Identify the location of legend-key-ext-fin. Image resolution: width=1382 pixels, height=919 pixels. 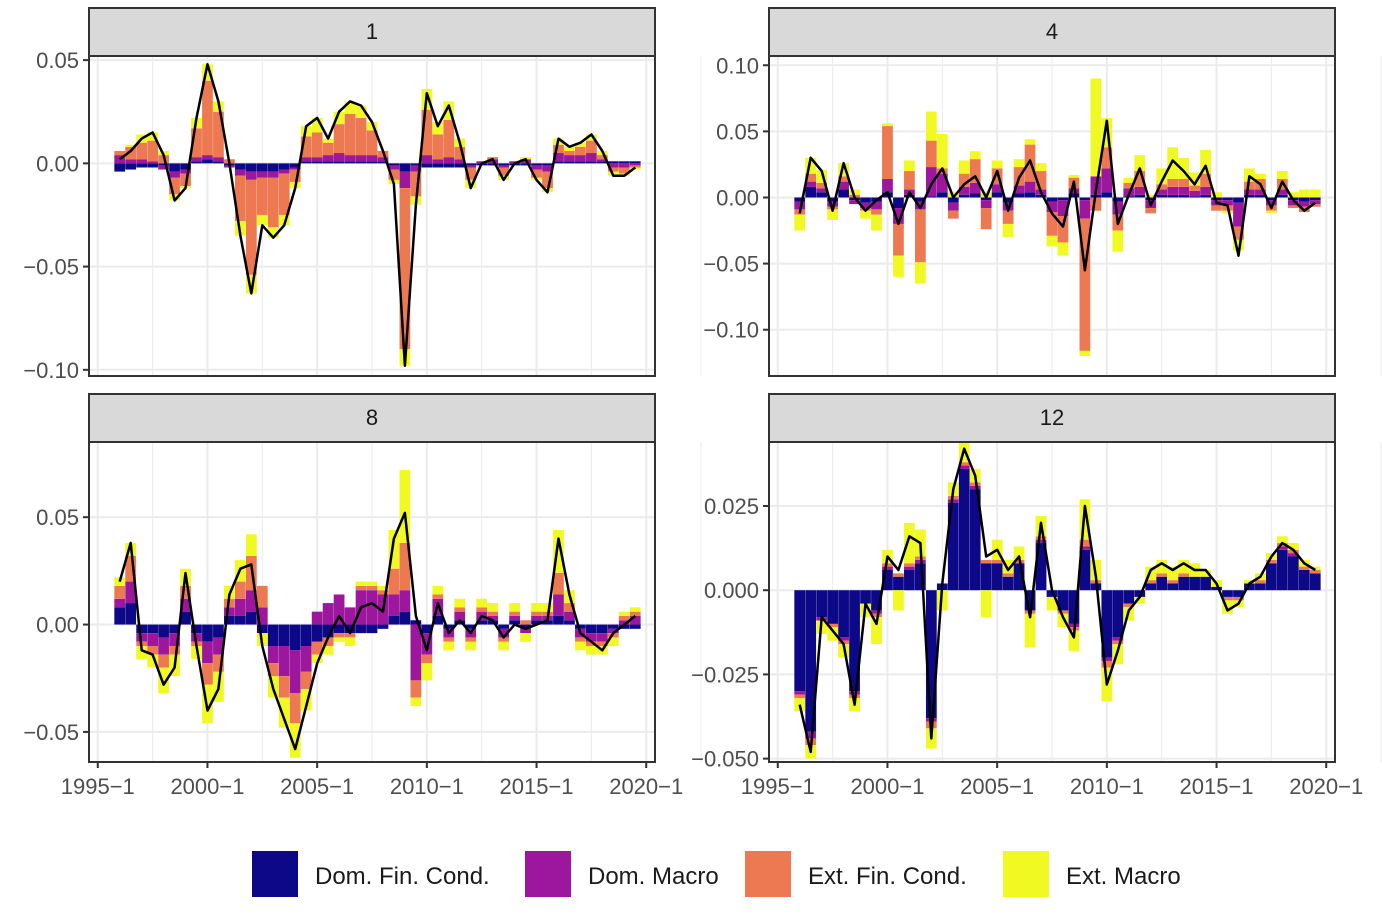
(768, 874).